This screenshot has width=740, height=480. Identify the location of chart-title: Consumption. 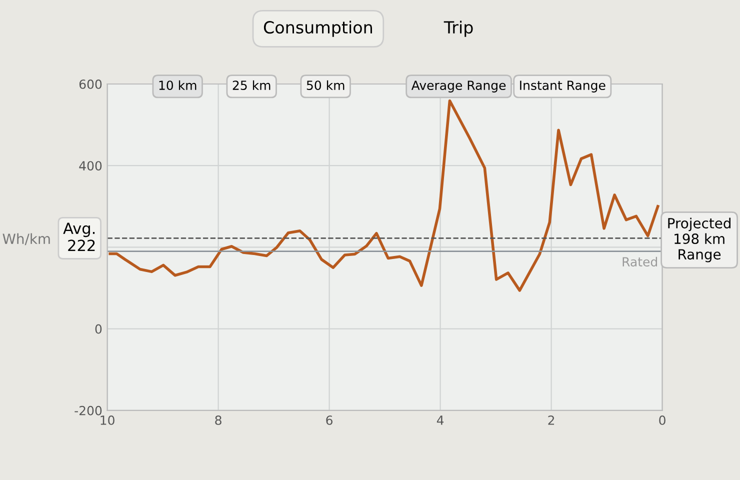
(318, 28).